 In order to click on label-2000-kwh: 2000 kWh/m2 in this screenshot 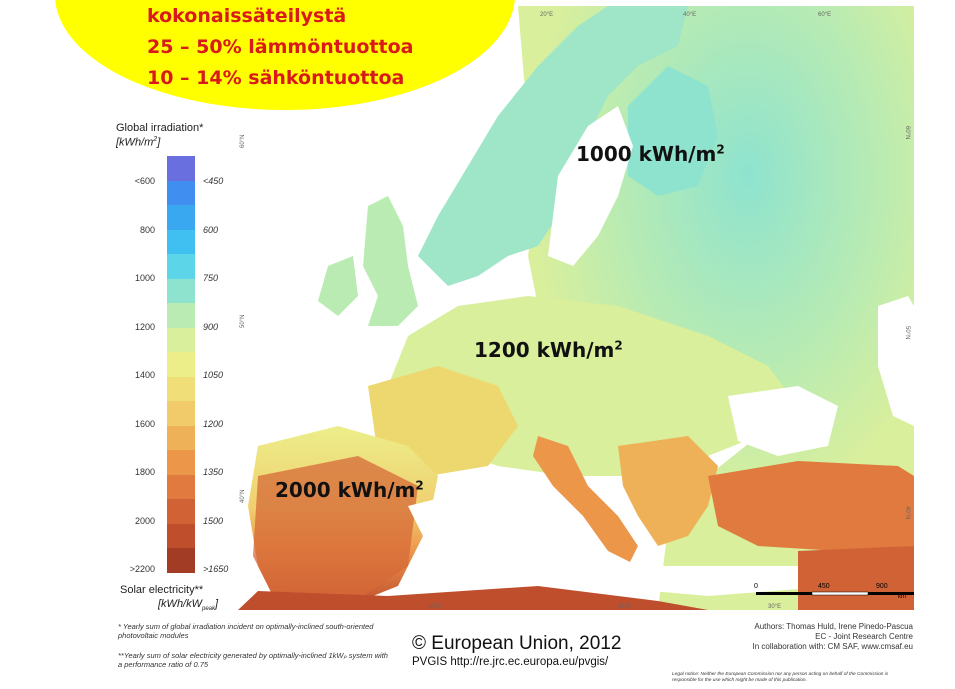, I will do `click(349, 490)`.